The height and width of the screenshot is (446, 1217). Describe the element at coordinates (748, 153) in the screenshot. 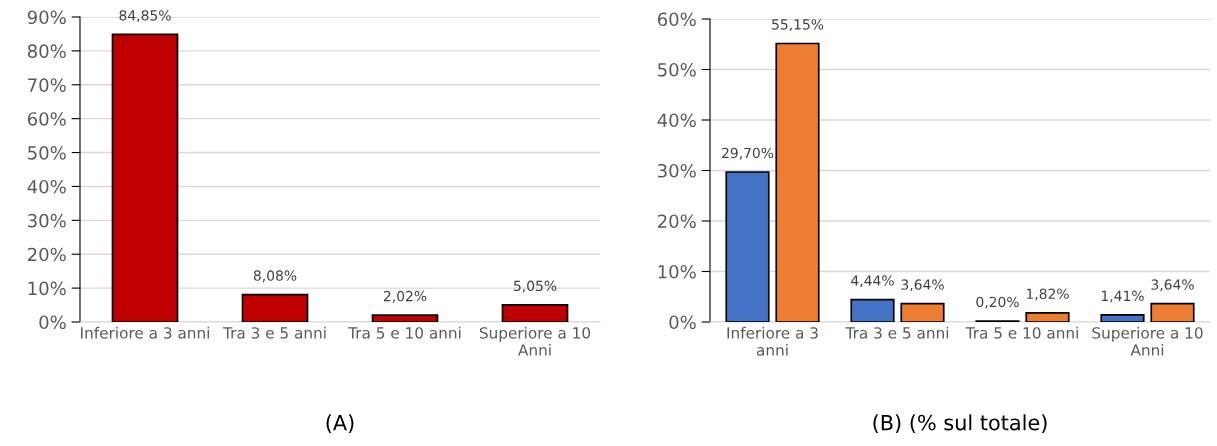

I see `data-label: 29,70%` at that location.